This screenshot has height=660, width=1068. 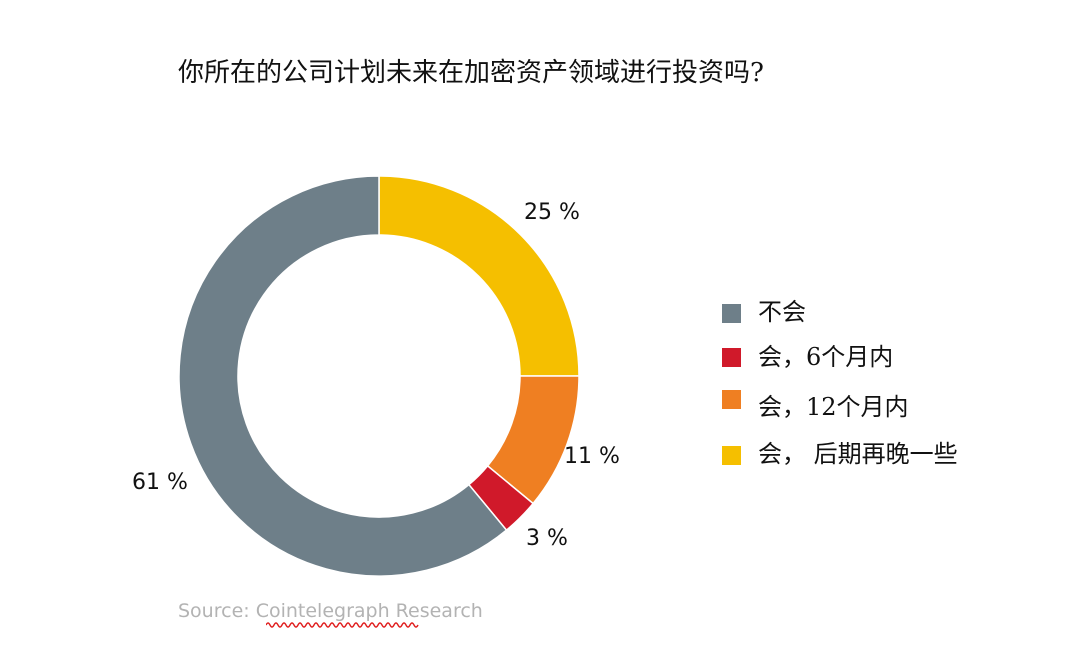 I want to click on legend-swatch-no, so click(x=731, y=313).